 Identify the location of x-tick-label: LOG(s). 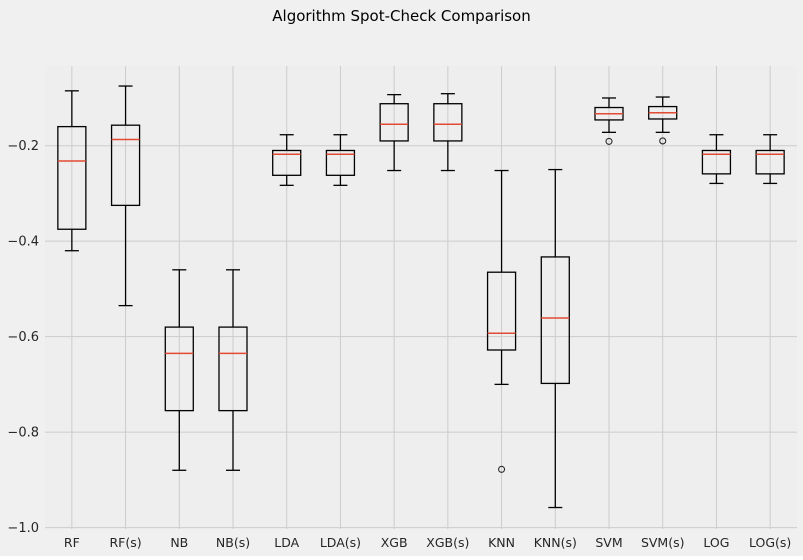
(770, 542).